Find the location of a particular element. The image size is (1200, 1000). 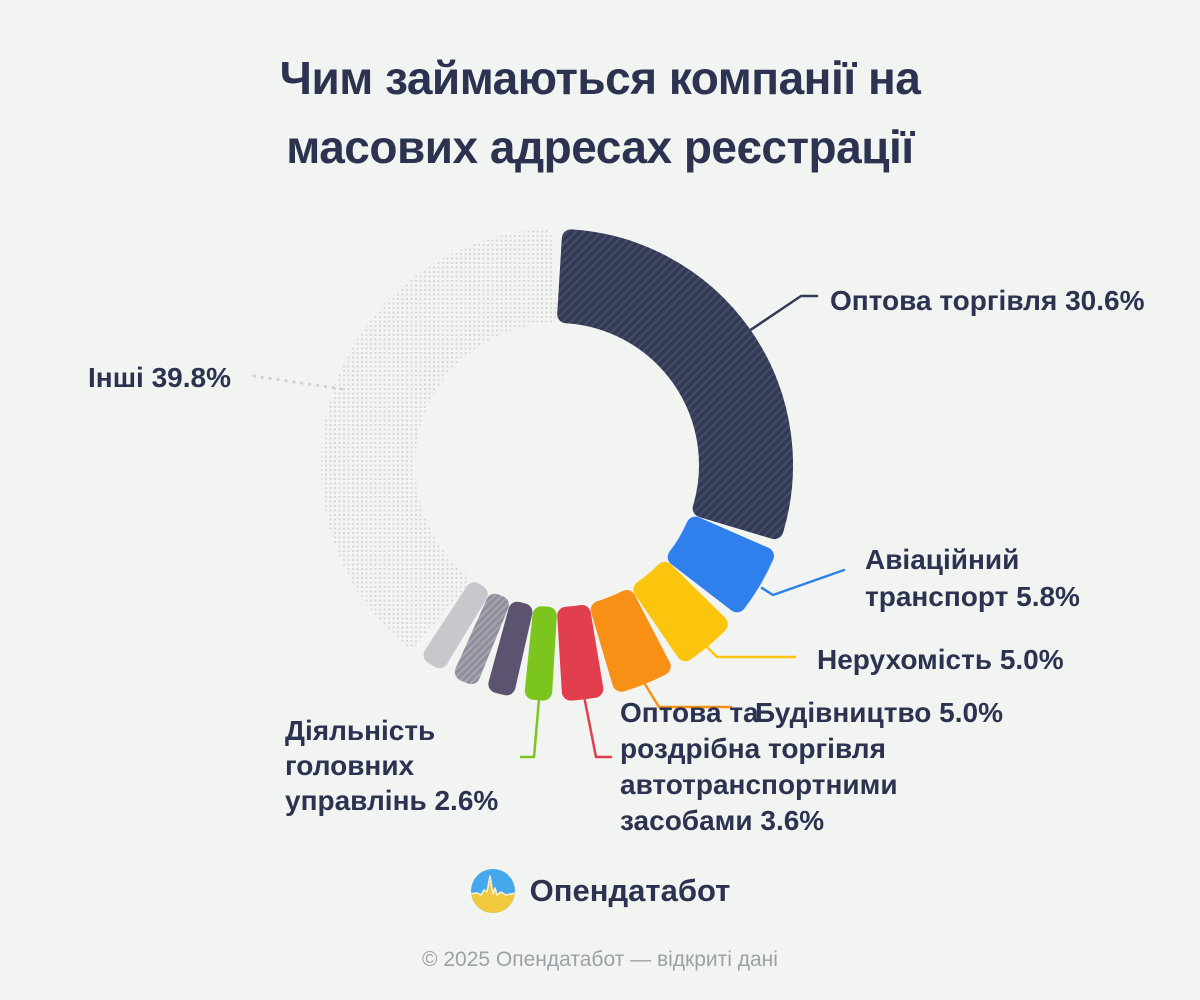

callout-holovni-upravlinnia: Діяльність головних управлінь 2.6% is located at coordinates (391, 765).